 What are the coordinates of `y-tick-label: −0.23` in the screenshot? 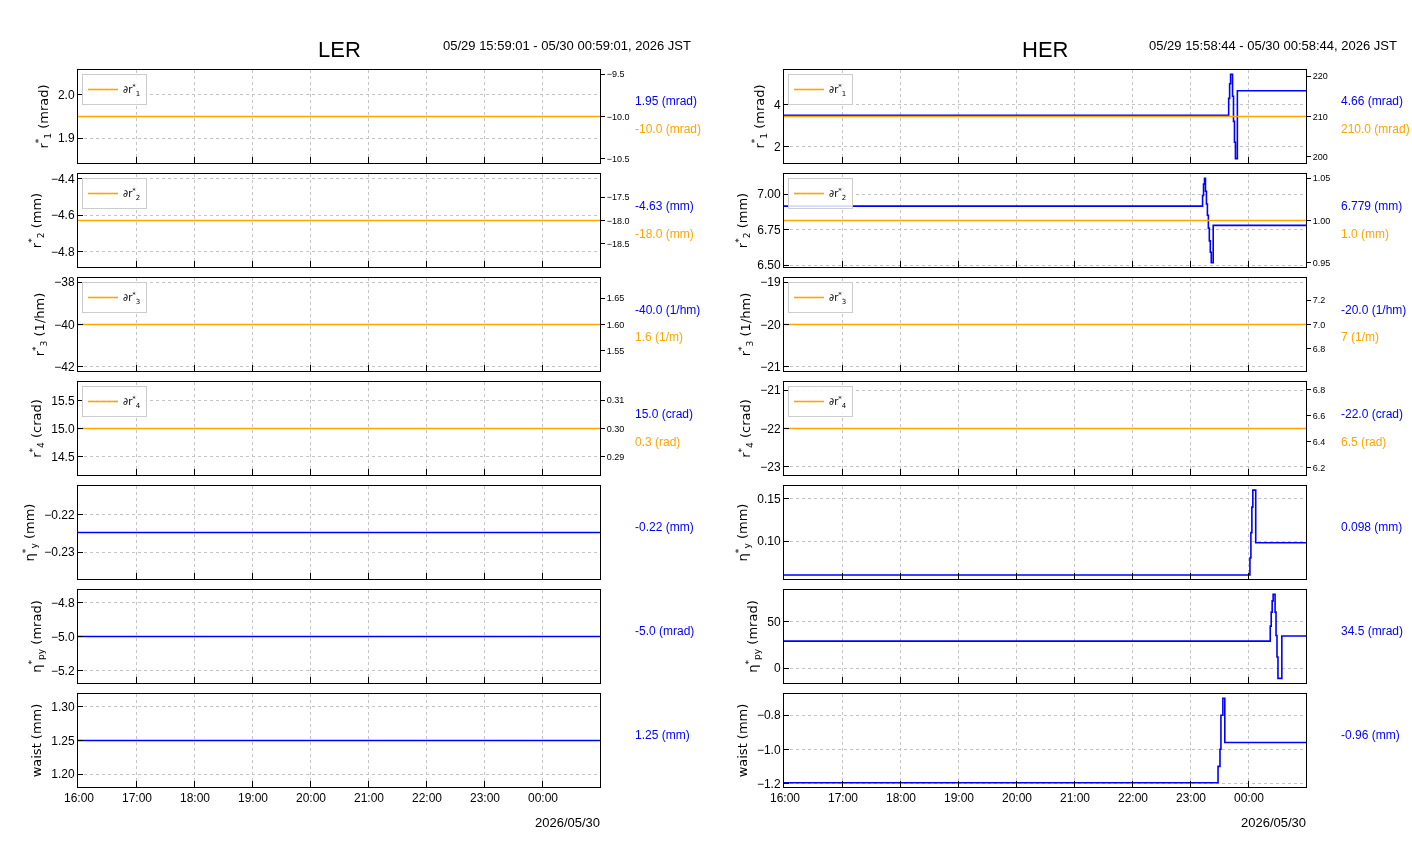 It's located at (59, 552).